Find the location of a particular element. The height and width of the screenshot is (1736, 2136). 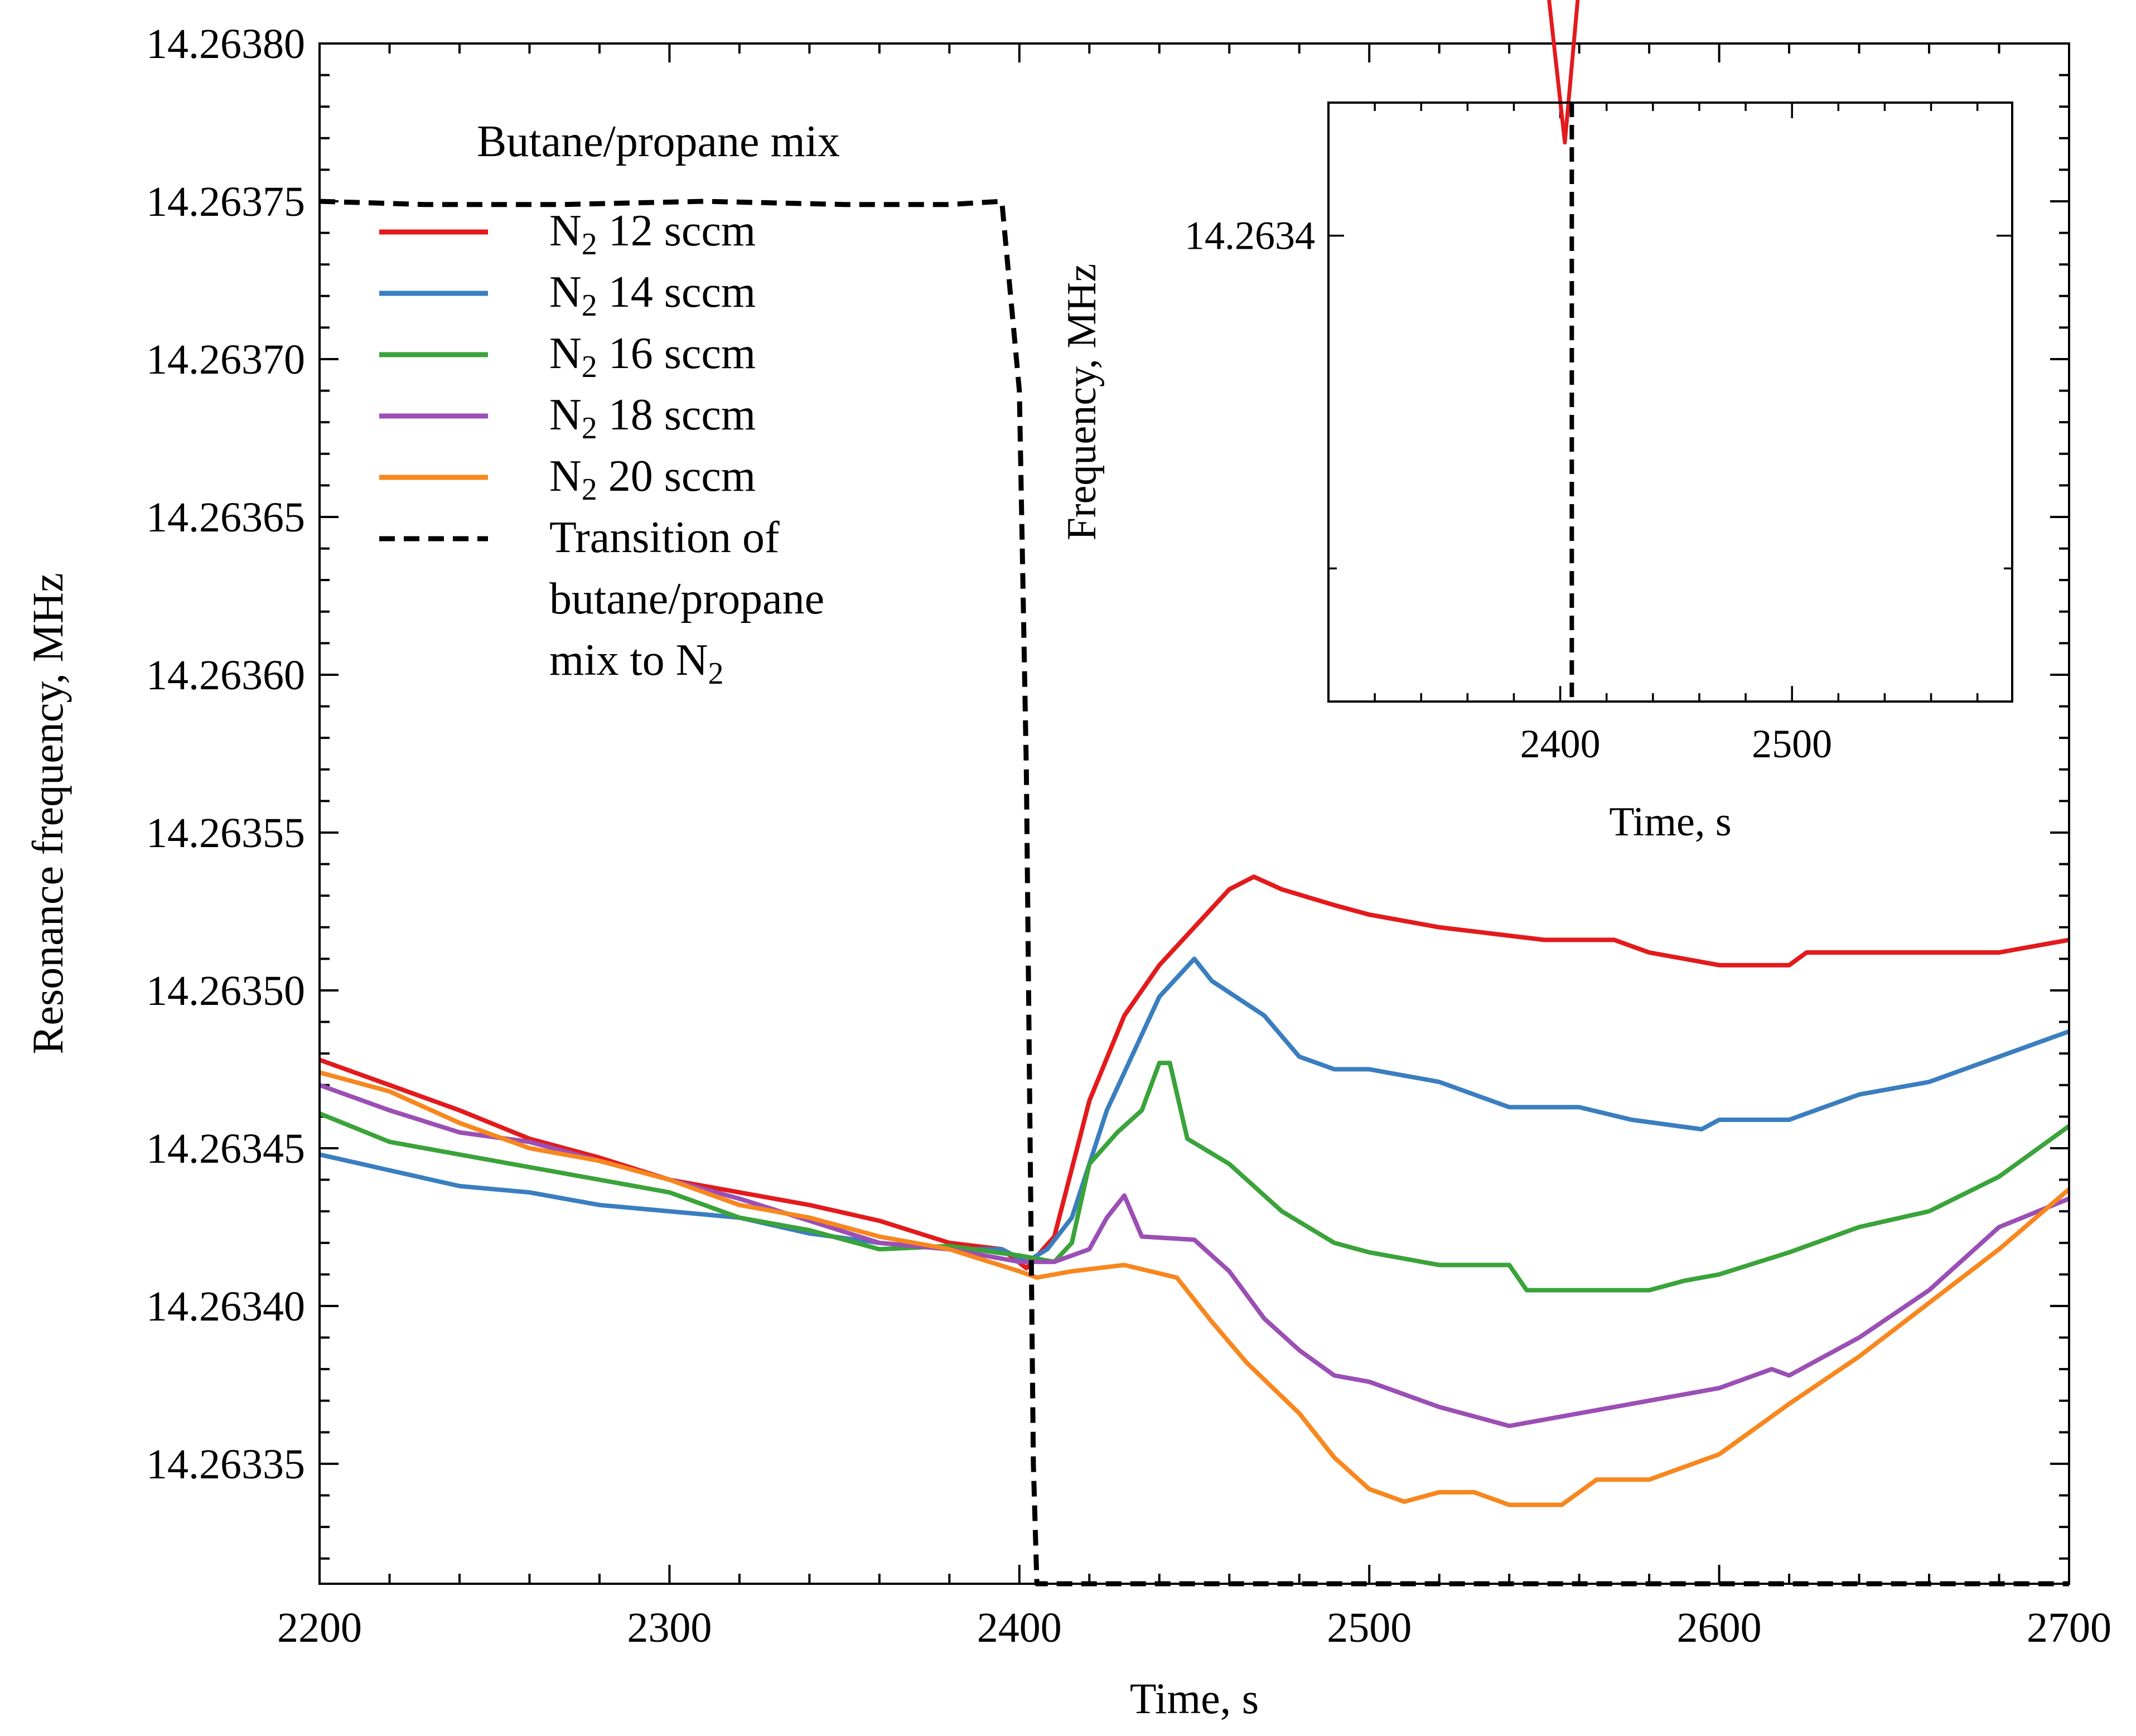

legend-label-5-line-1: butane/propane is located at coordinates (686, 599).